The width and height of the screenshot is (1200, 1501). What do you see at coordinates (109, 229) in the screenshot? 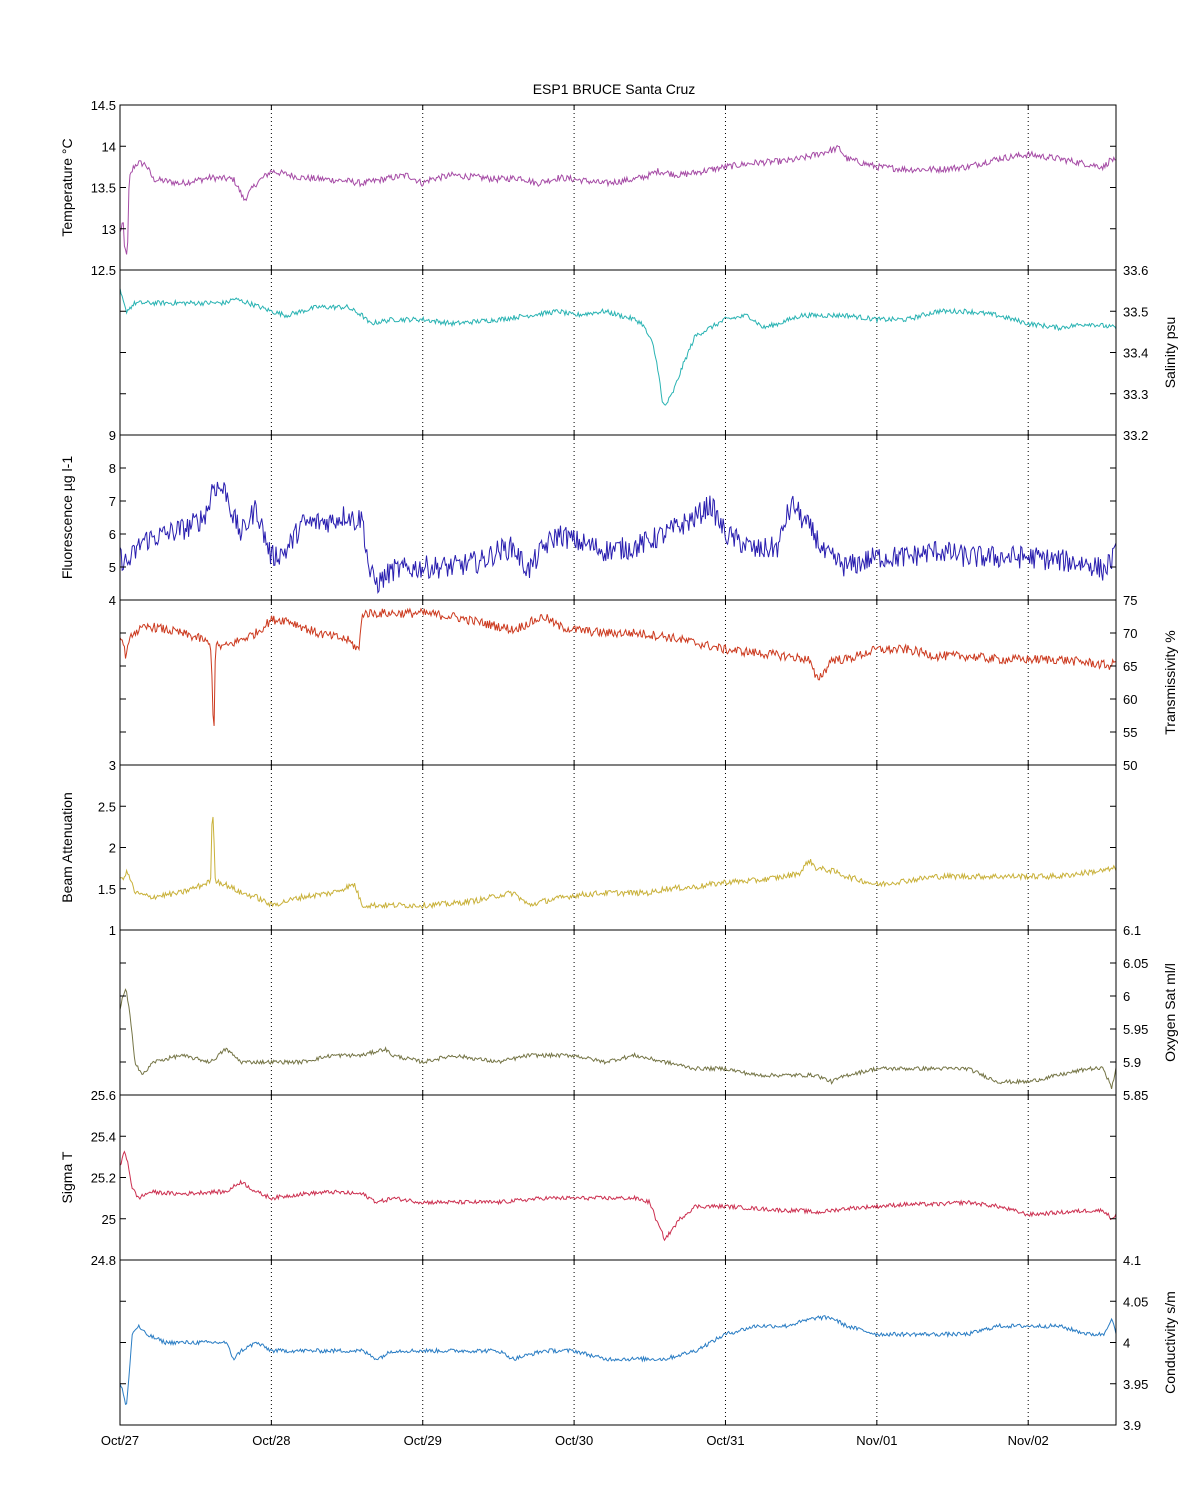
I see `y-tick-label: 13` at bounding box center [109, 229].